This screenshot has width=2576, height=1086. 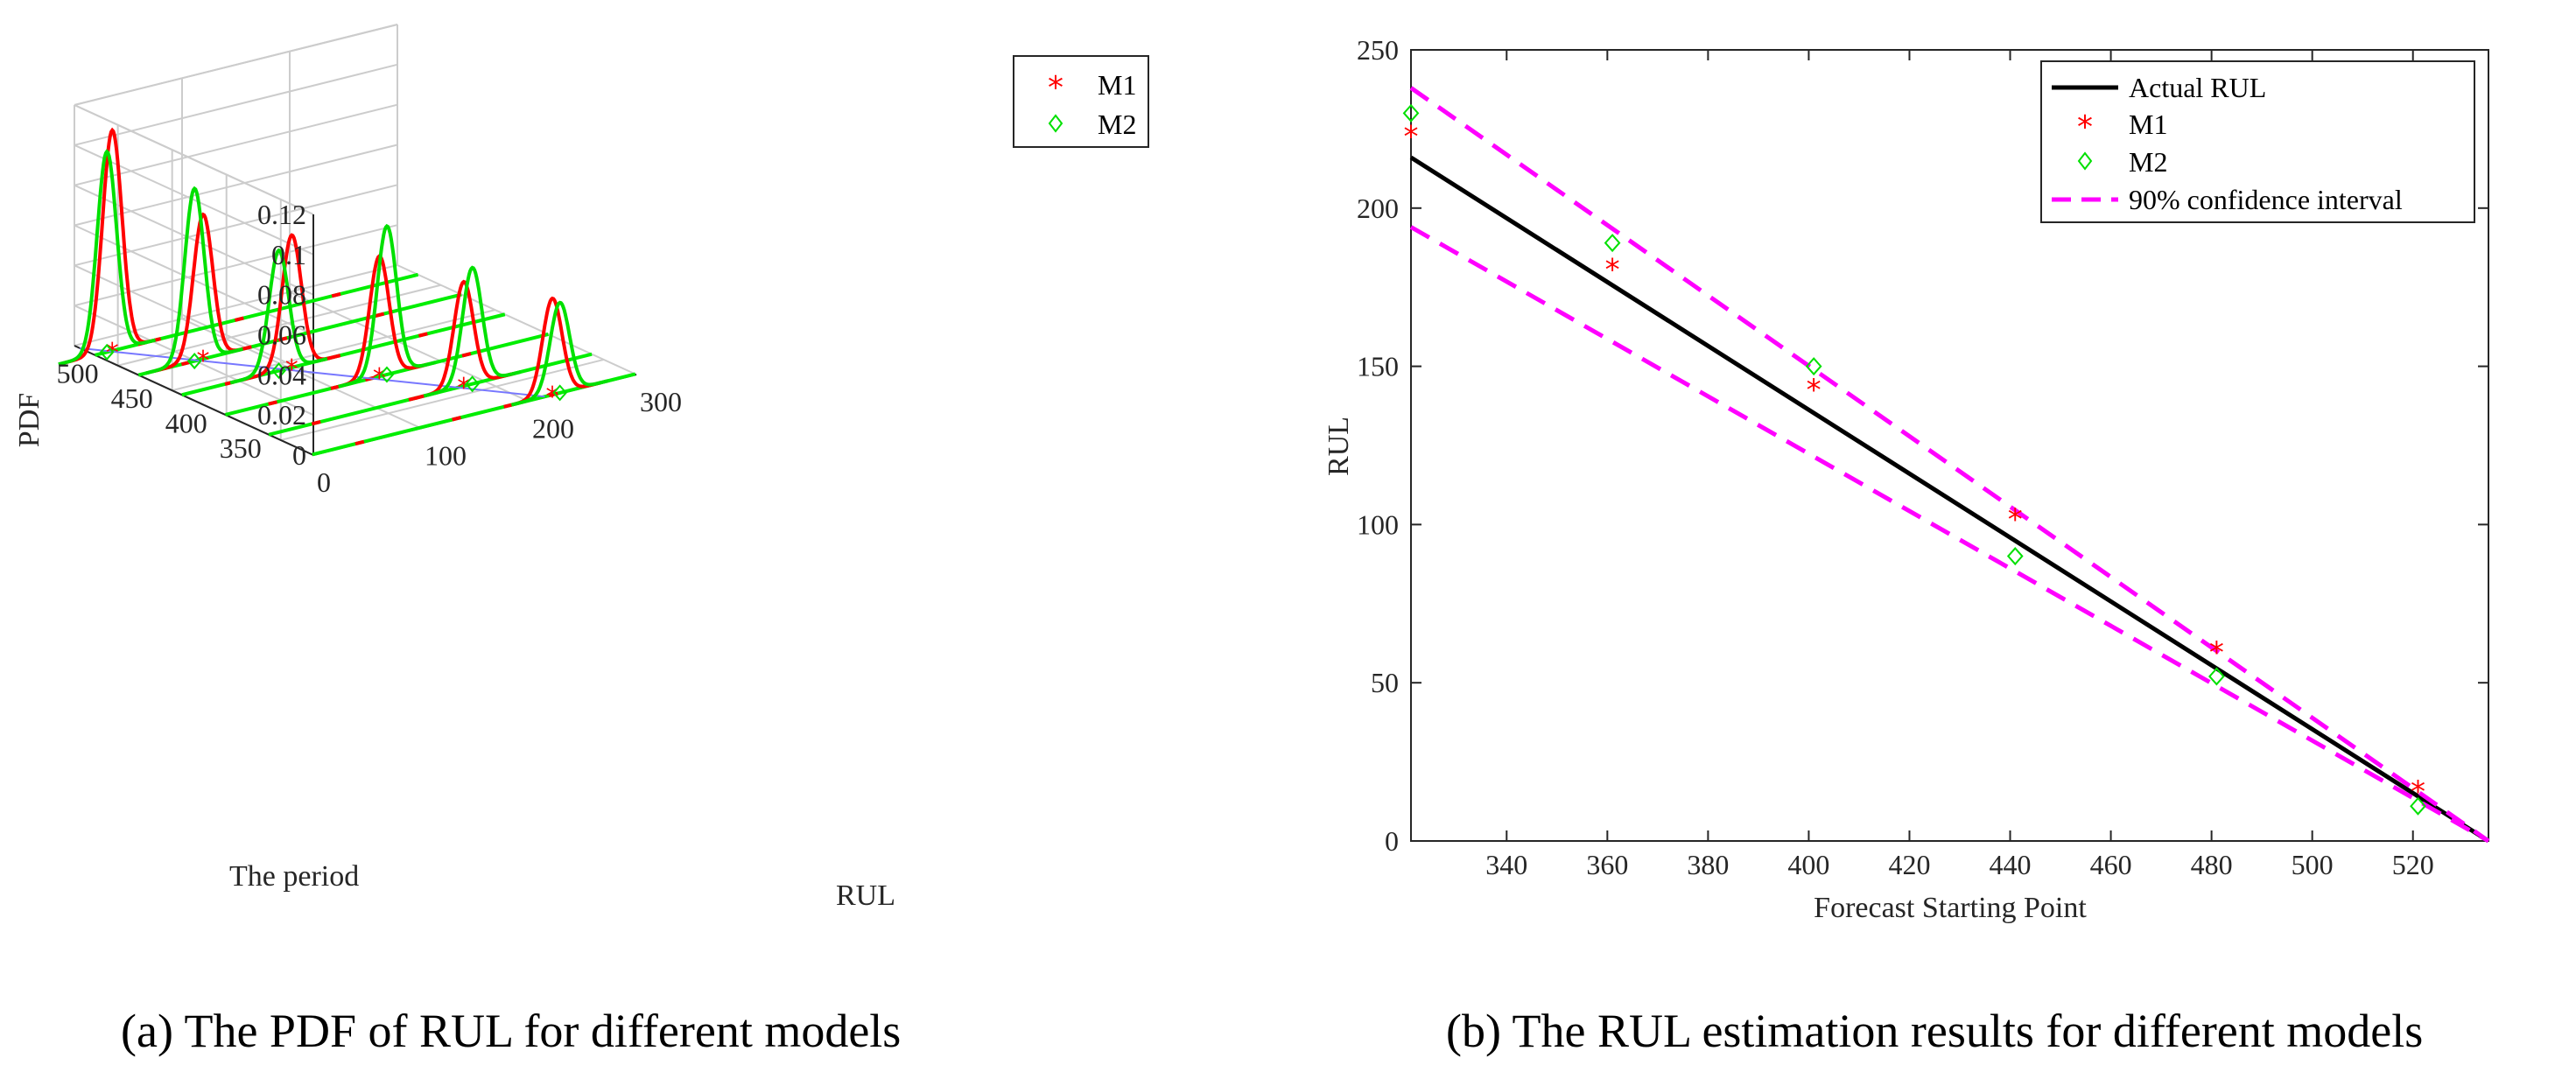 What do you see at coordinates (1117, 124) in the screenshot?
I see `panel-a-legend-m2-label: M2` at bounding box center [1117, 124].